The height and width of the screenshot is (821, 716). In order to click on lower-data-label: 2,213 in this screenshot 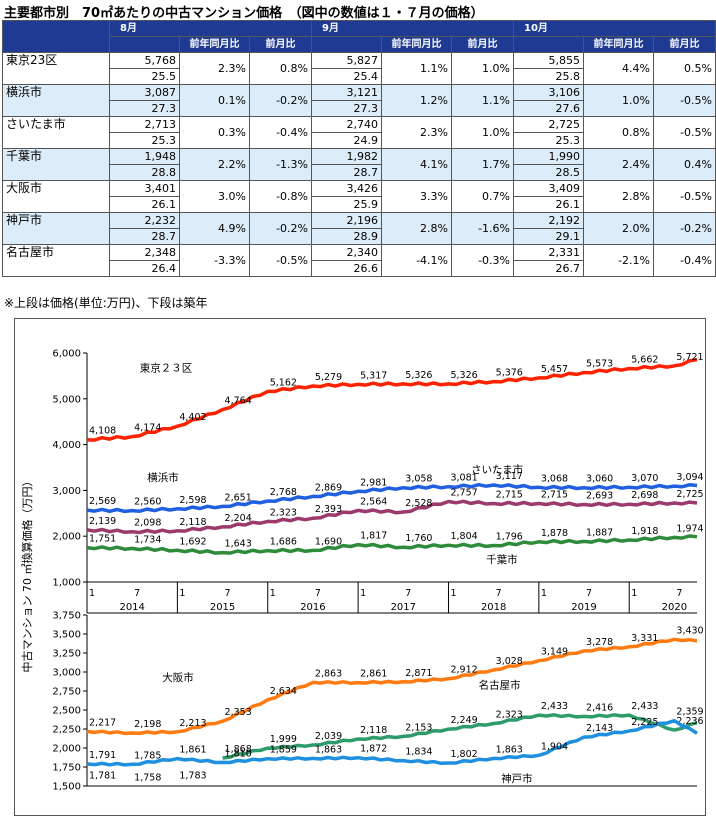, I will do `click(192, 723)`.